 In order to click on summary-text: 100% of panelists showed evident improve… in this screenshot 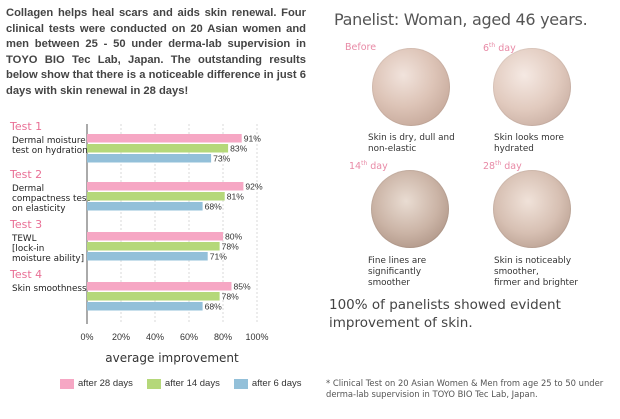, I will do `click(445, 314)`.